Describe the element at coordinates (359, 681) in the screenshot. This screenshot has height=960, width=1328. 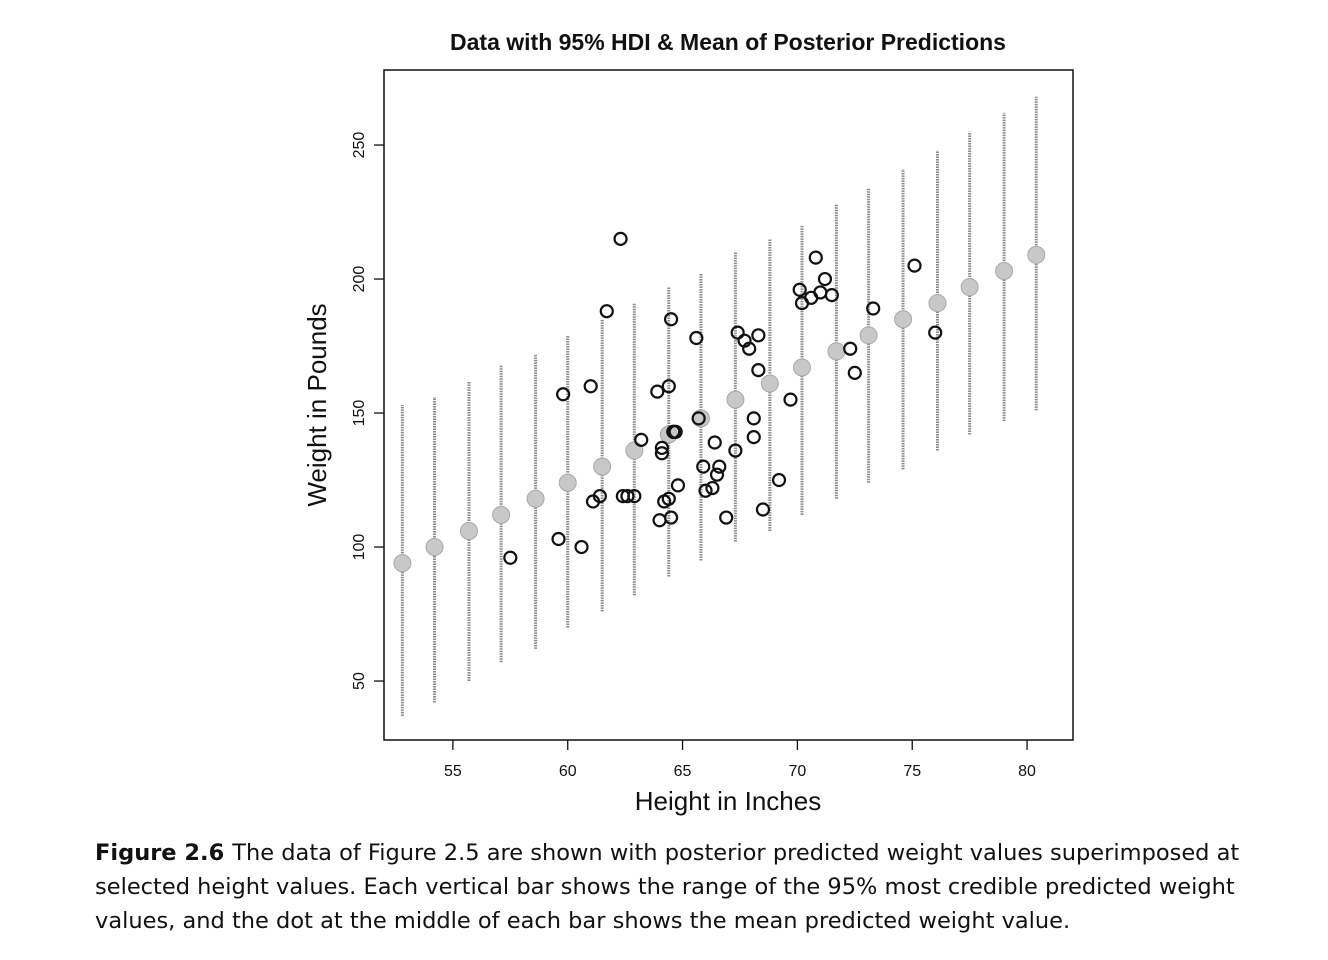
I see `y-tick-label: 50` at that location.